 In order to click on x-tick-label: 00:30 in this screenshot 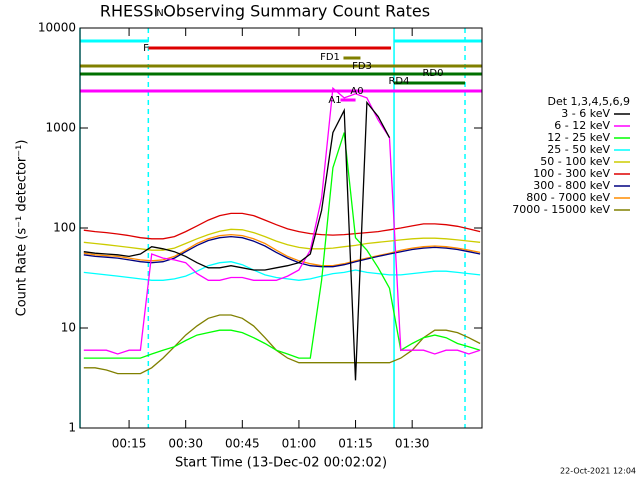, I will do `click(185, 444)`.